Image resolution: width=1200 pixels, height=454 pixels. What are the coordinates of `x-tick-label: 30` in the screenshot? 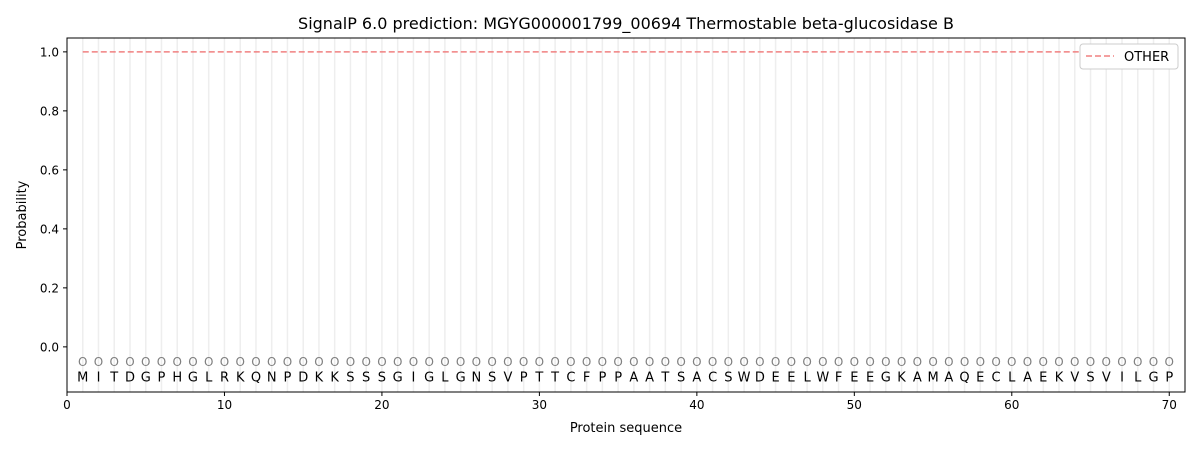 It's located at (539, 405).